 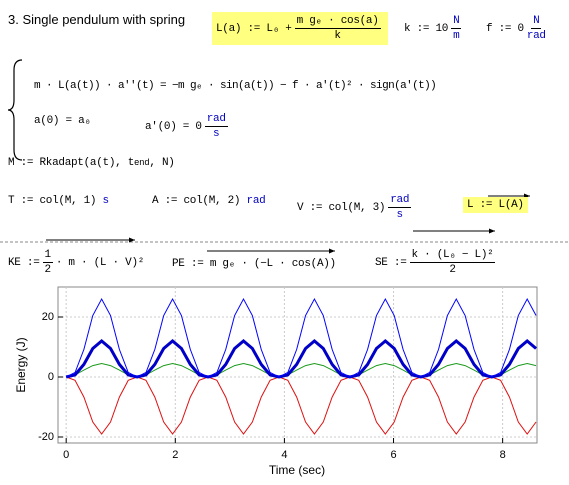 What do you see at coordinates (51, 377) in the screenshot?
I see `y-tick-label: 0` at bounding box center [51, 377].